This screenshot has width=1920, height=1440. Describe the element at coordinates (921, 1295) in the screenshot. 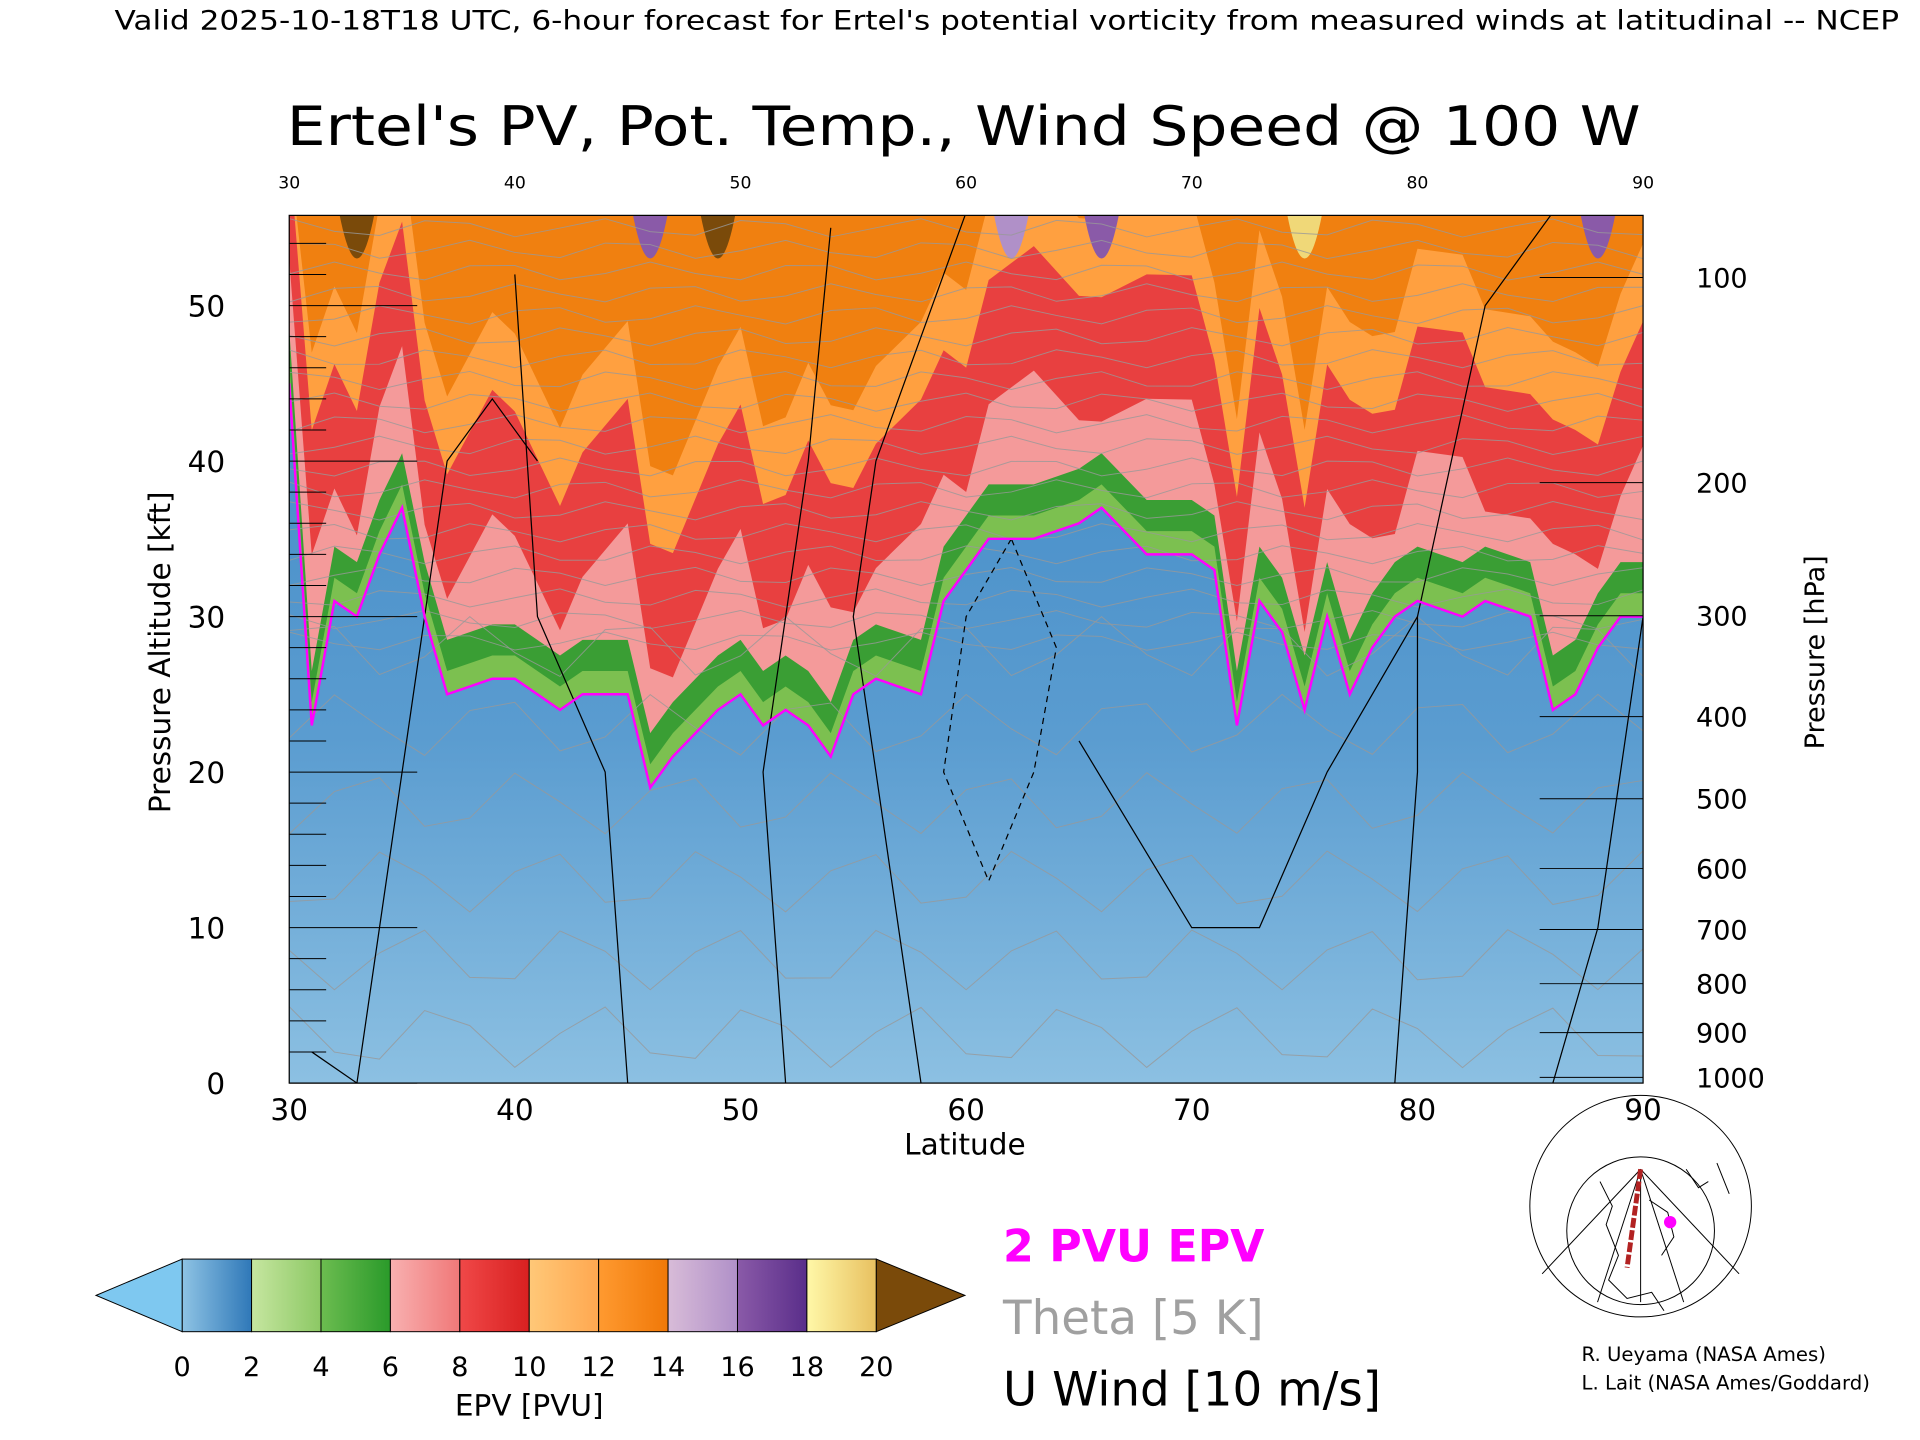

I see `colorbar-over-triangle` at that location.